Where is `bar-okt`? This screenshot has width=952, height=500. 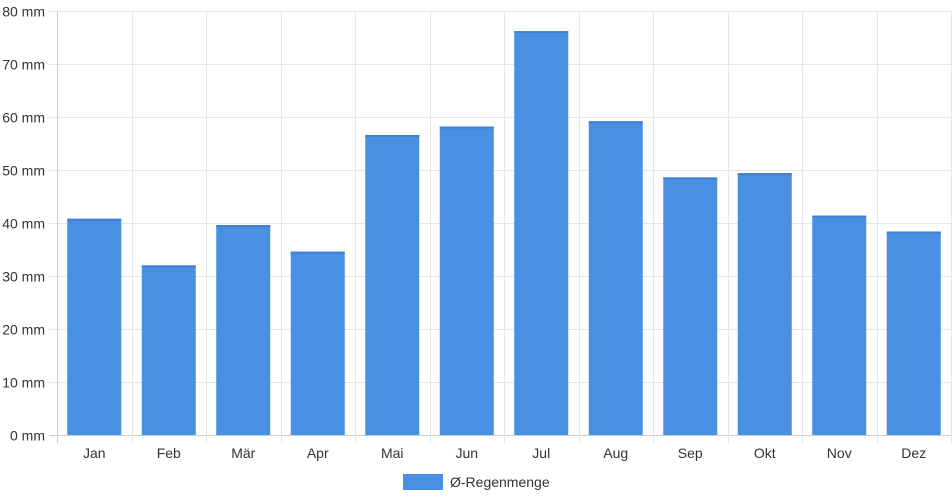 bar-okt is located at coordinates (764, 304).